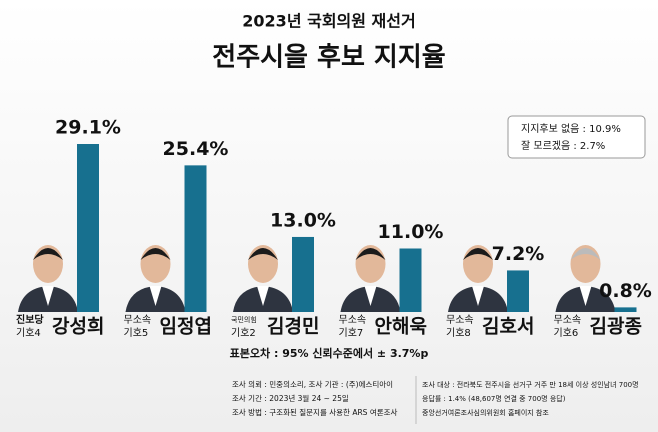 The image size is (658, 432). Describe the element at coordinates (401, 327) in the screenshot. I see `candidate-name: 안해욱` at that location.